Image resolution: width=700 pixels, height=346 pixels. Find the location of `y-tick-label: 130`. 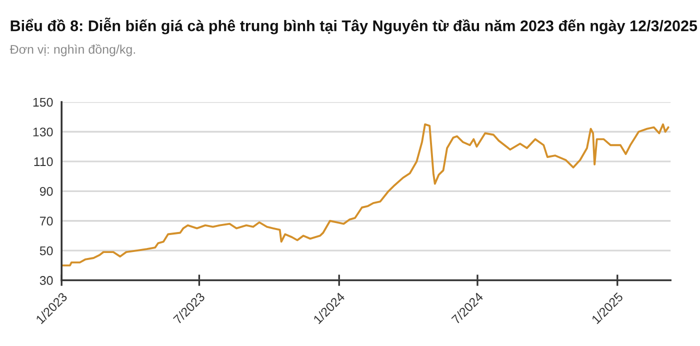

y-tick-label: 130 is located at coordinates (43, 132).